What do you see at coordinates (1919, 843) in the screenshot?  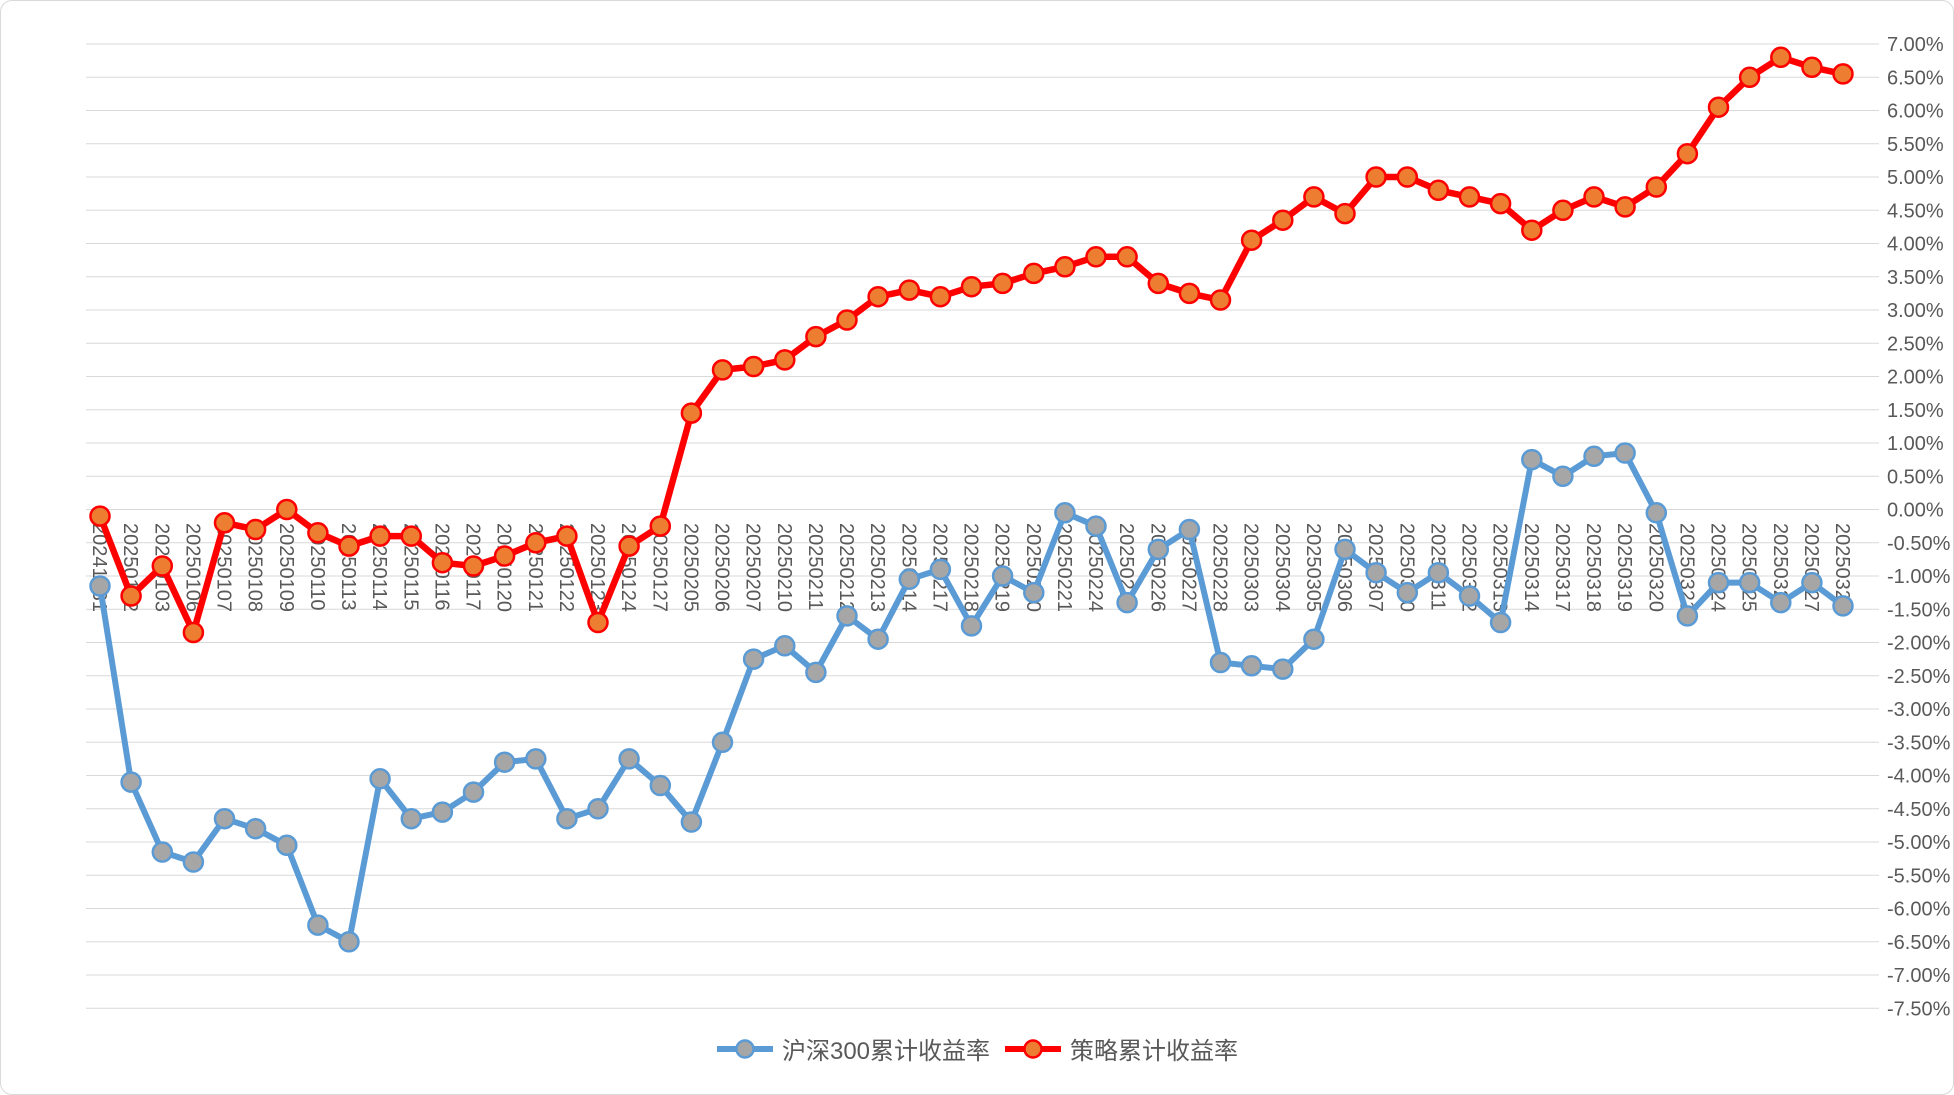 I see `y-axis-tick-label: -5.00%` at bounding box center [1919, 843].